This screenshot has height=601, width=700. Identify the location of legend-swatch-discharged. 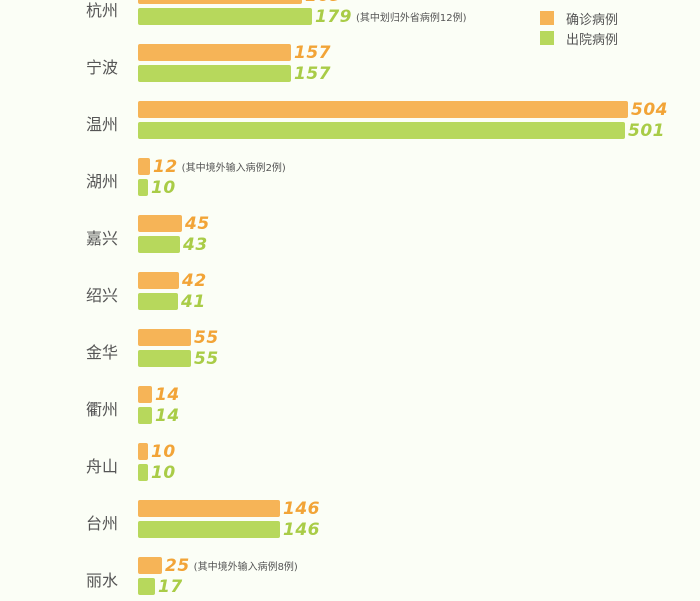
(547, 38).